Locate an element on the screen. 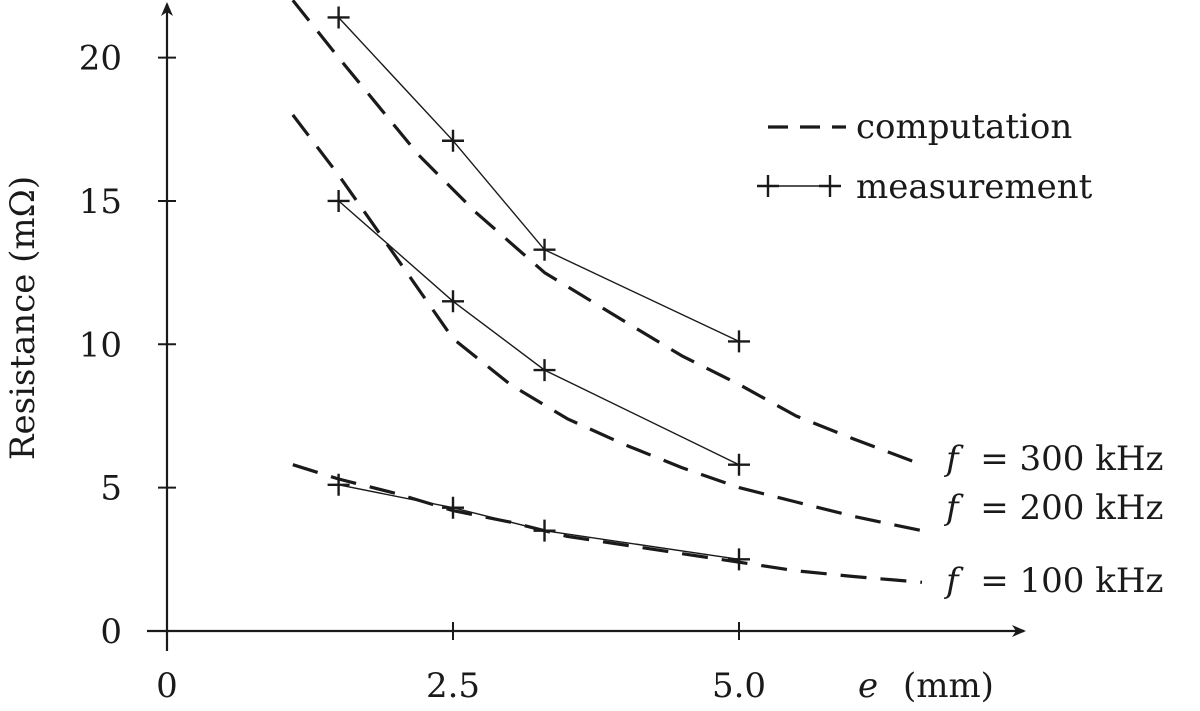 This screenshot has height=711, width=1200. curve-label-300khz-var: f is located at coordinates (953, 459).